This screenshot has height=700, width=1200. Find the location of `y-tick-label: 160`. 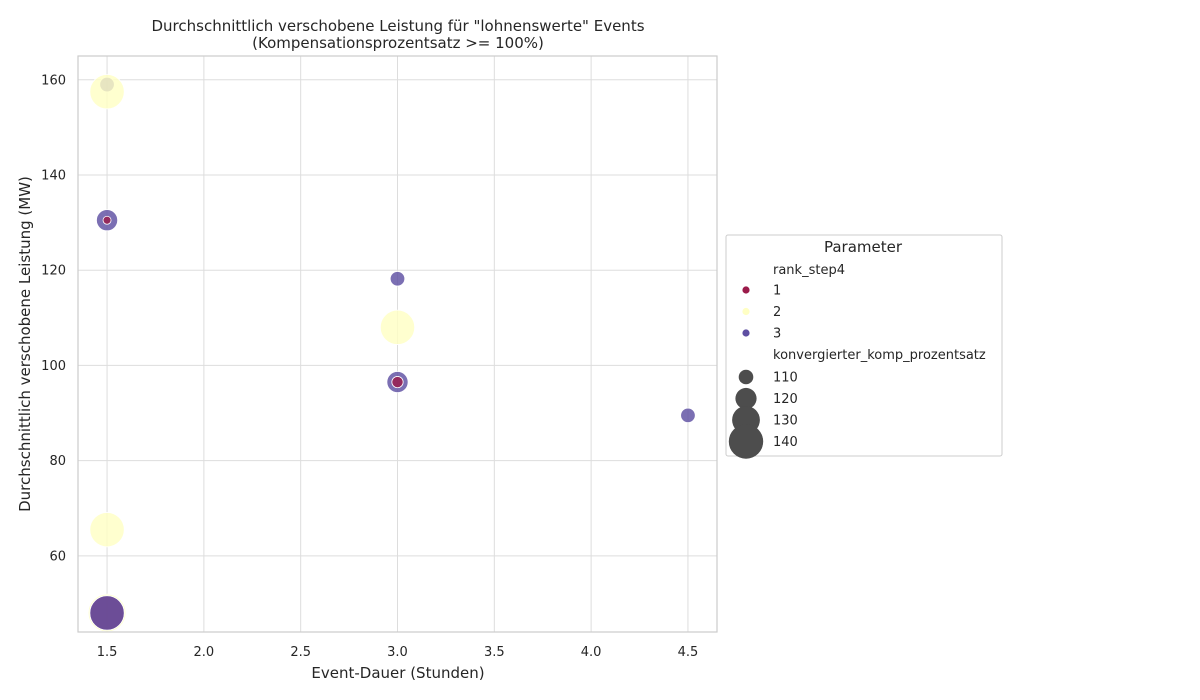

y-tick-label: 160 is located at coordinates (53, 80).